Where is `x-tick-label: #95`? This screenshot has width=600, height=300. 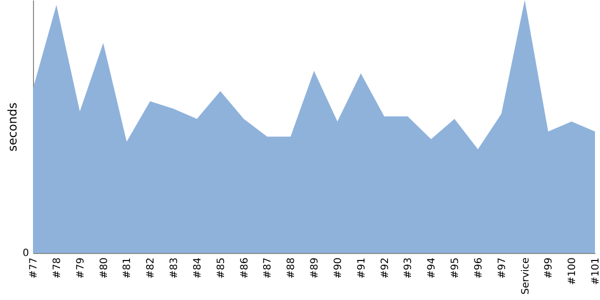
x-tick-label: #95 is located at coordinates (455, 268).